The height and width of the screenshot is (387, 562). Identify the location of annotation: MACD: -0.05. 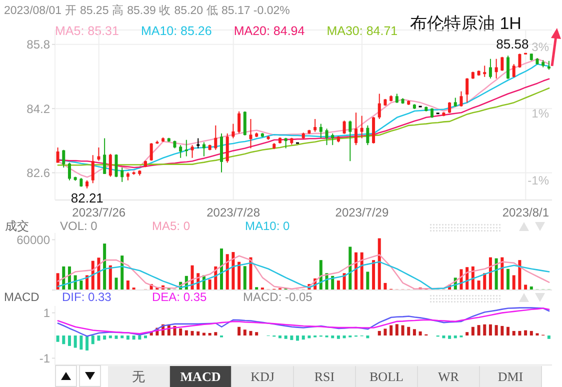
(277, 297).